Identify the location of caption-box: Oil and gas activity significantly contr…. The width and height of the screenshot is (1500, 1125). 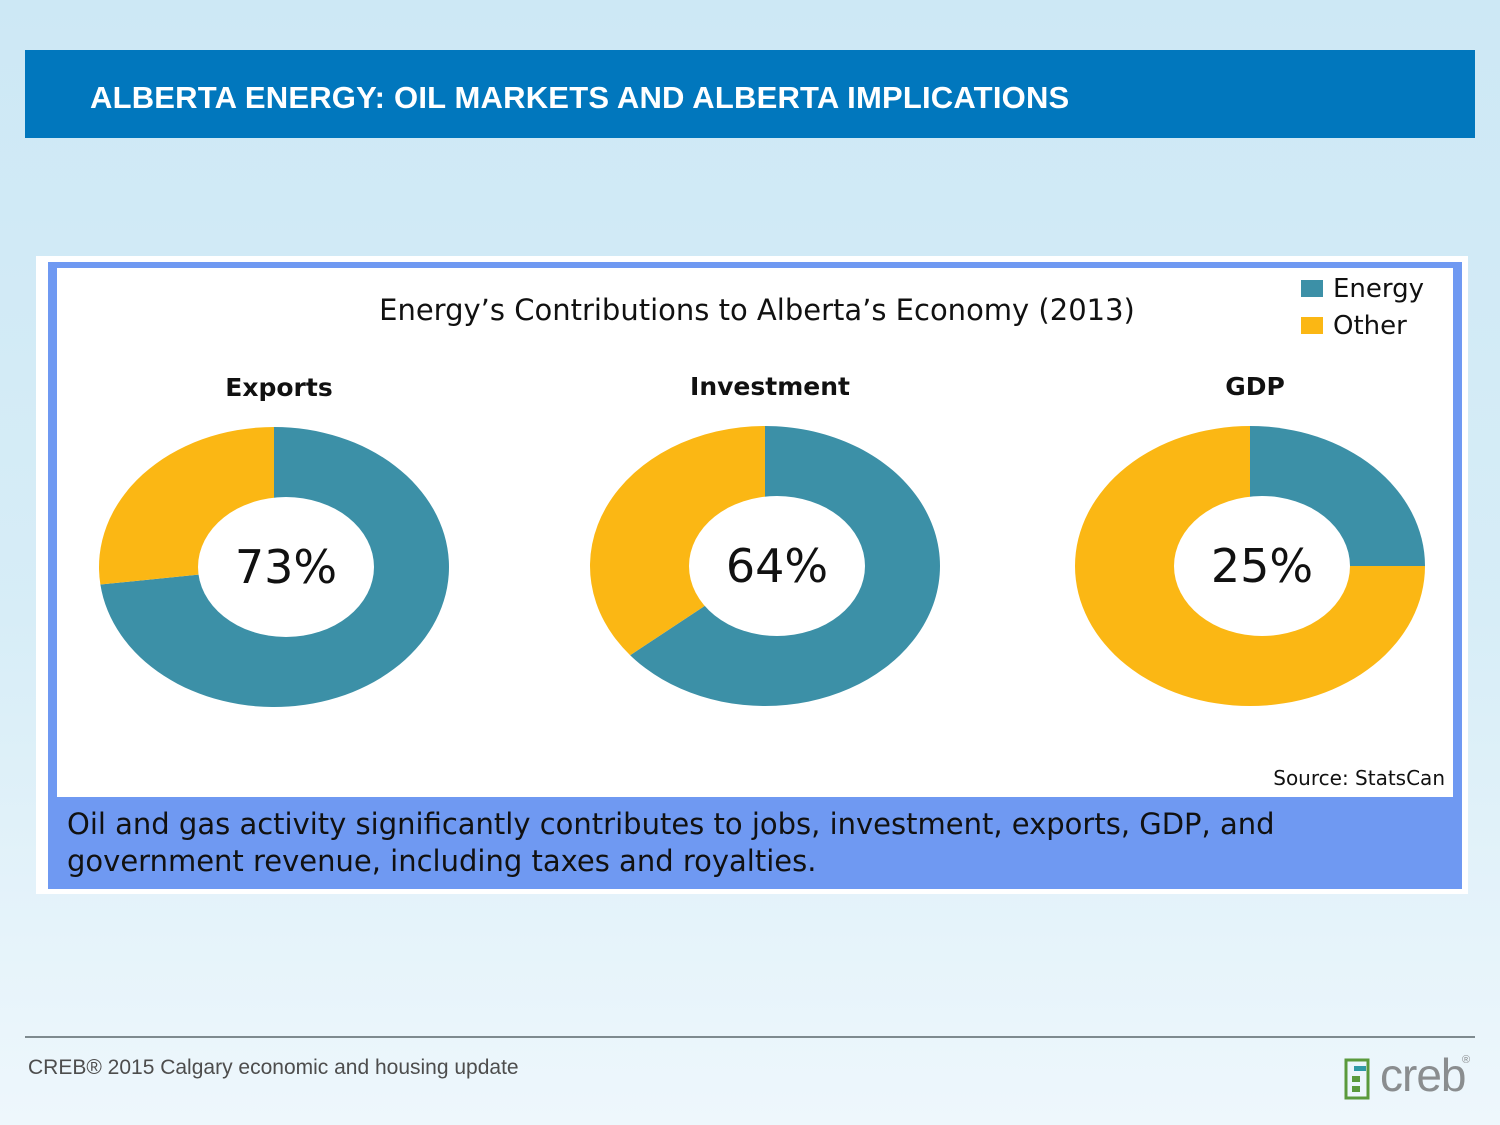
(755, 843).